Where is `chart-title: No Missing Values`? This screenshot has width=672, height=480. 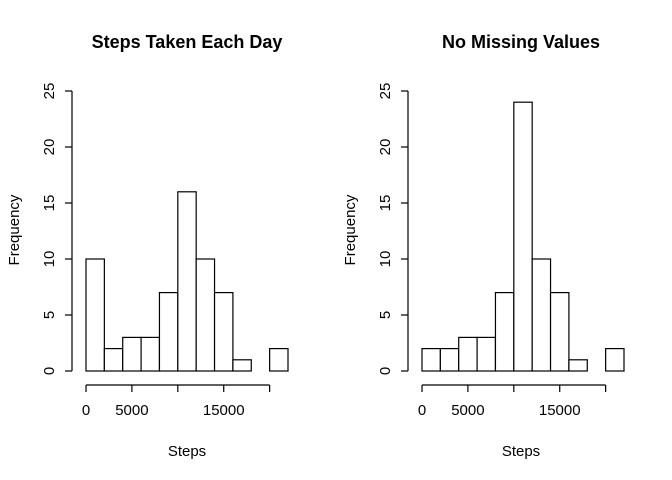
chart-title: No Missing Values is located at coordinates (521, 42).